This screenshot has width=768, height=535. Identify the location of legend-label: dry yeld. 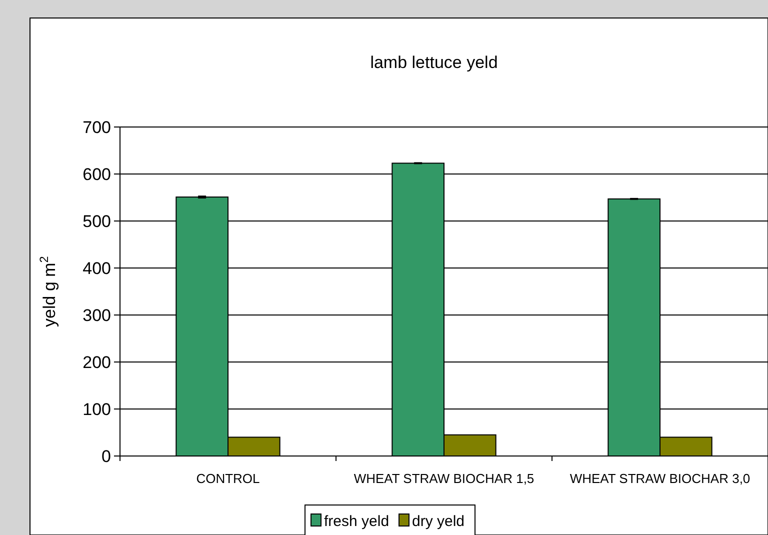
(438, 521).